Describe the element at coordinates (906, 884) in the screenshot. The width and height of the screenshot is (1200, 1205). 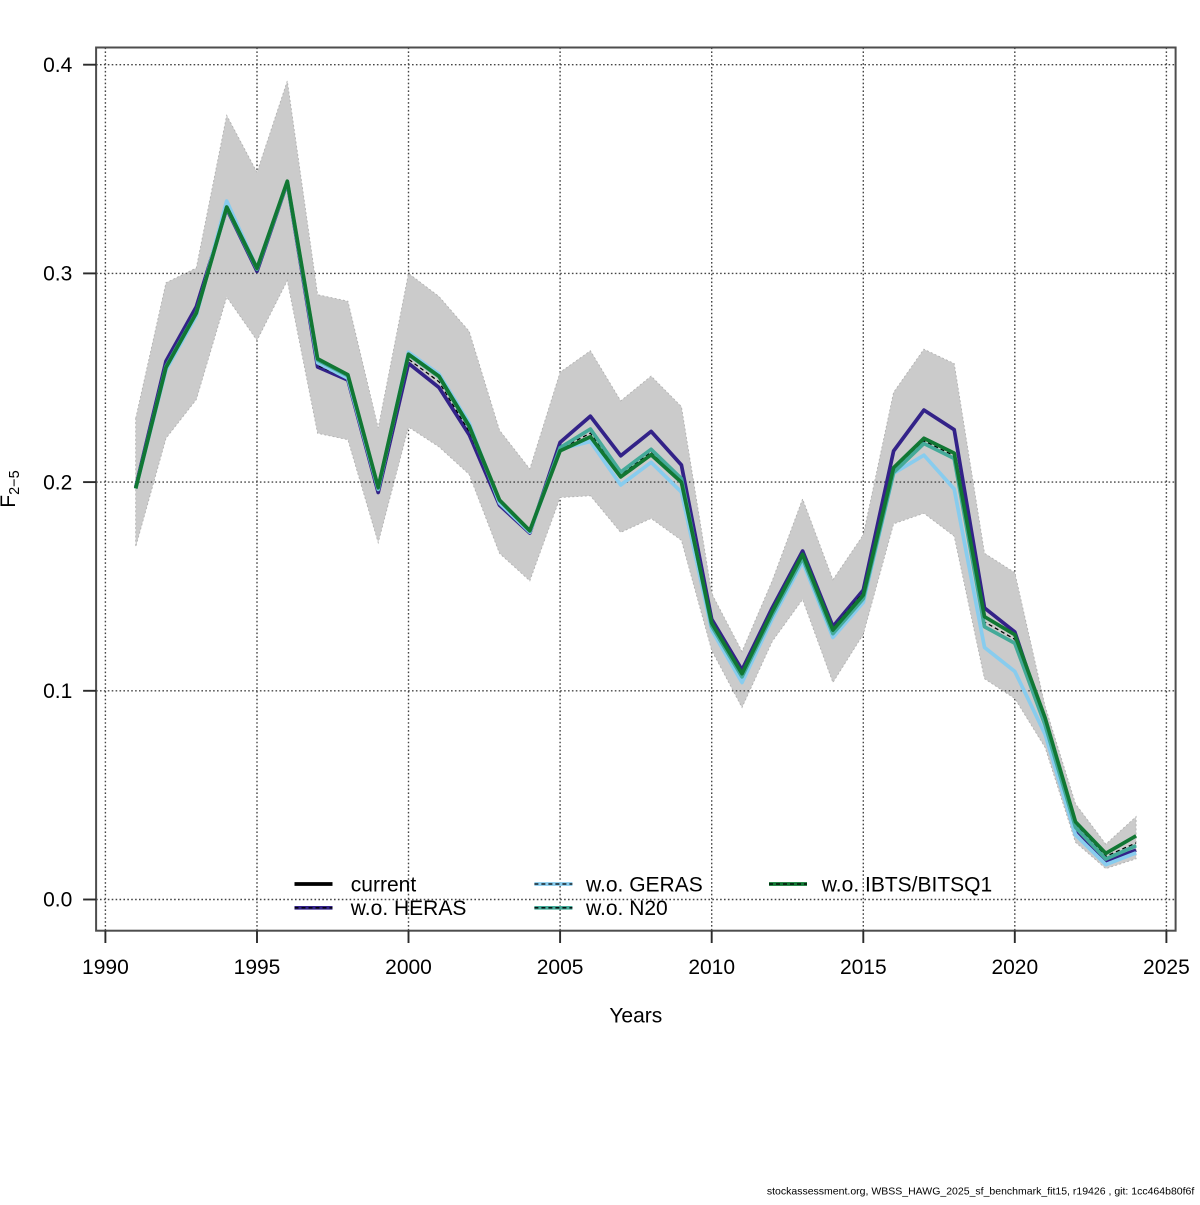
I see `svg-text: w.o. IBTS/BITSQ1` at that location.